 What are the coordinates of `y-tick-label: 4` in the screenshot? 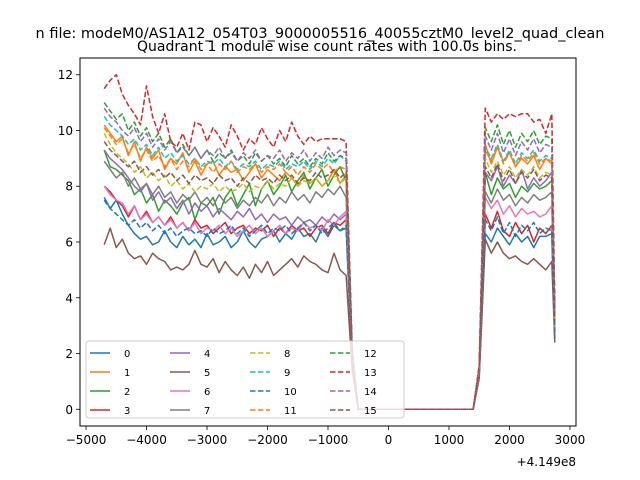 It's located at (69, 298).